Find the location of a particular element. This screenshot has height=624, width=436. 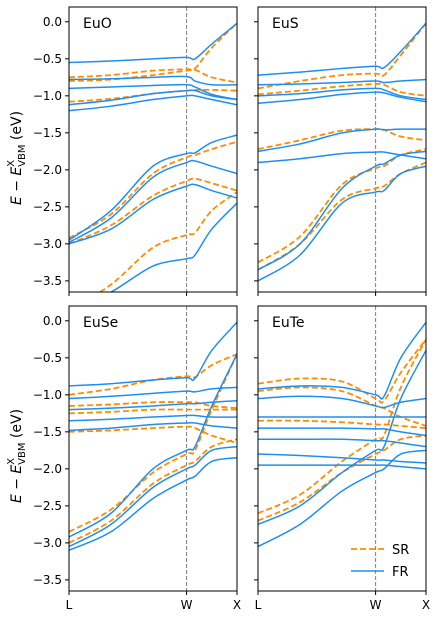

legend-label-sr: SR is located at coordinates (400, 550).